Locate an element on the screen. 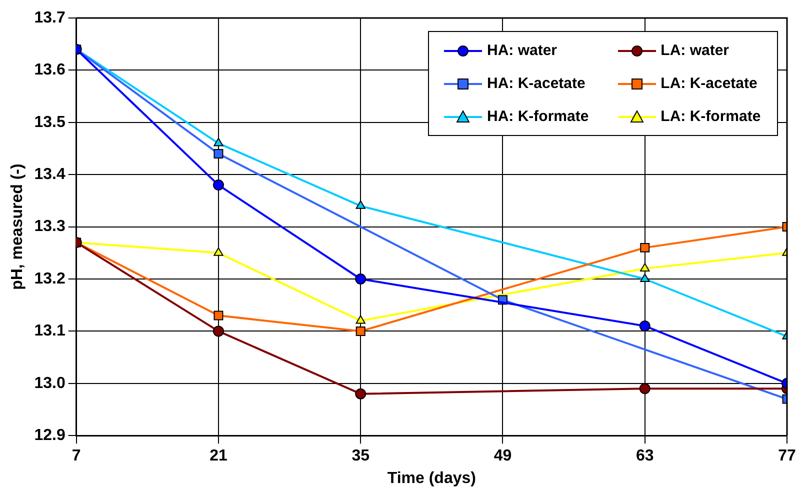 This screenshot has height=490, width=805. legend-label: LA: K-formate is located at coordinates (710, 116).